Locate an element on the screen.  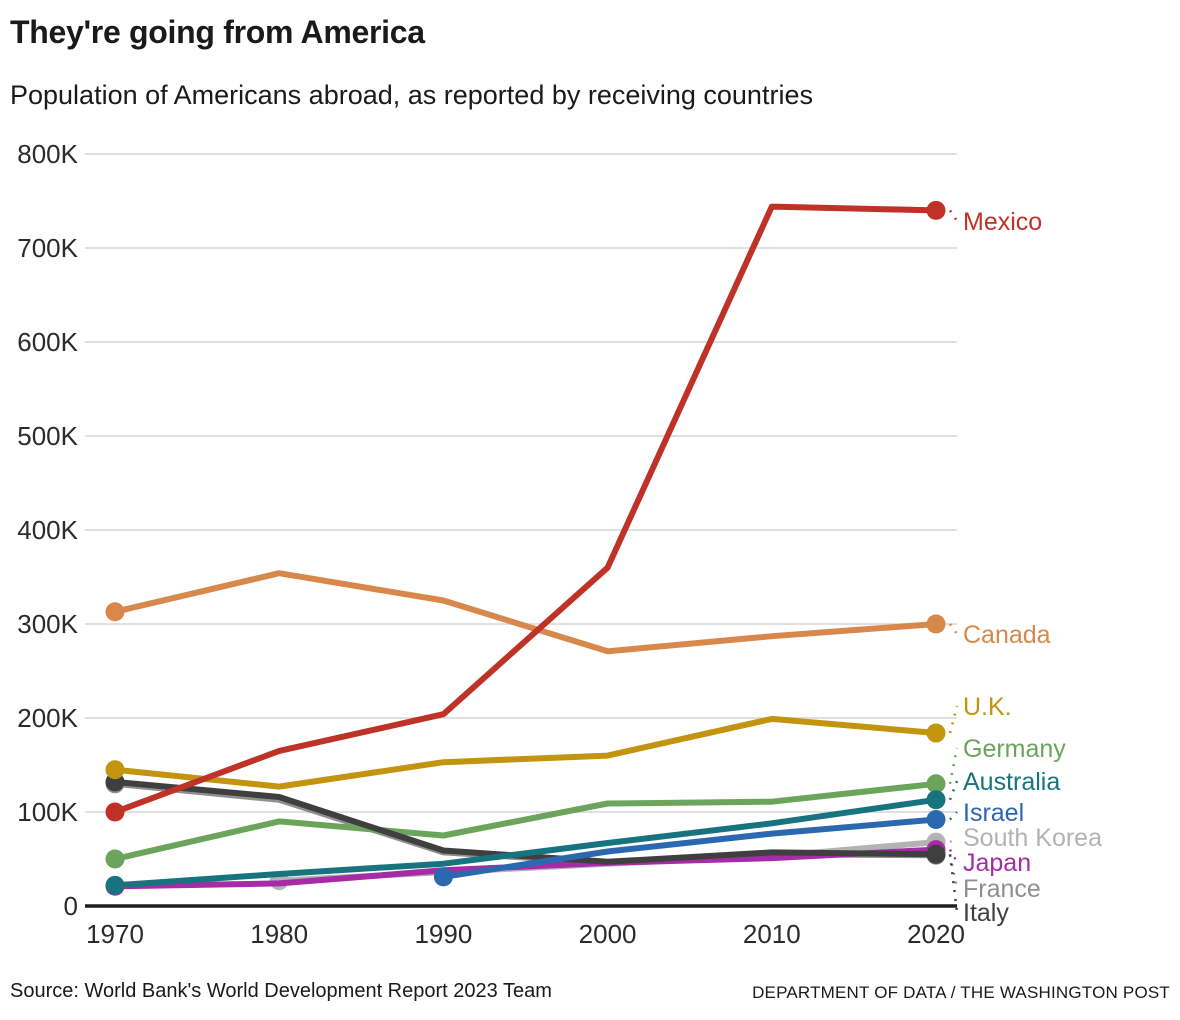
label-connector-france is located at coordinates (953, 871).